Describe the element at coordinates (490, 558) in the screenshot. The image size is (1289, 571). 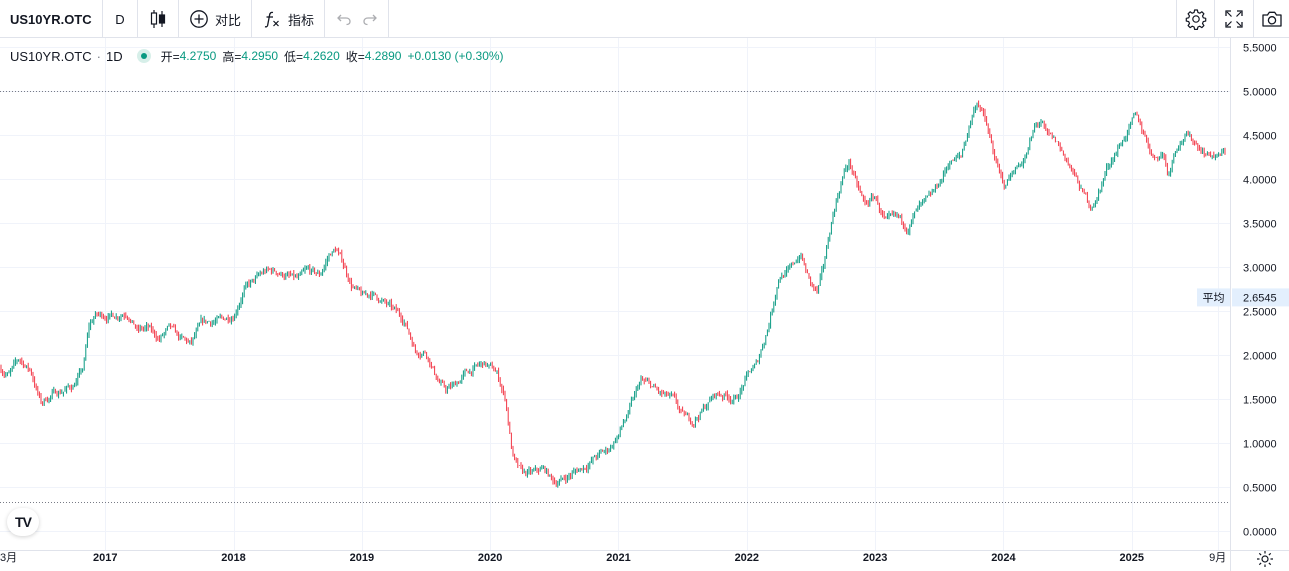
I see `x-tick-label: 2020` at that location.